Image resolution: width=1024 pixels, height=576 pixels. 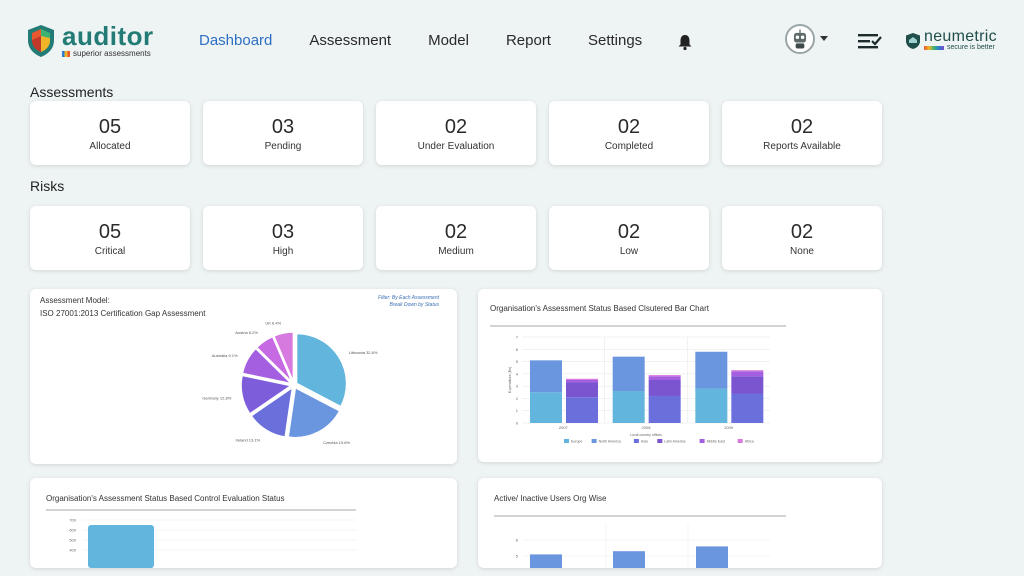 I want to click on pie-label: Australia 9.1%, so click(x=225, y=355).